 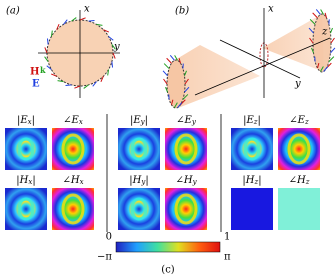 I want to click on panel-label: (b), so click(x=182, y=11).